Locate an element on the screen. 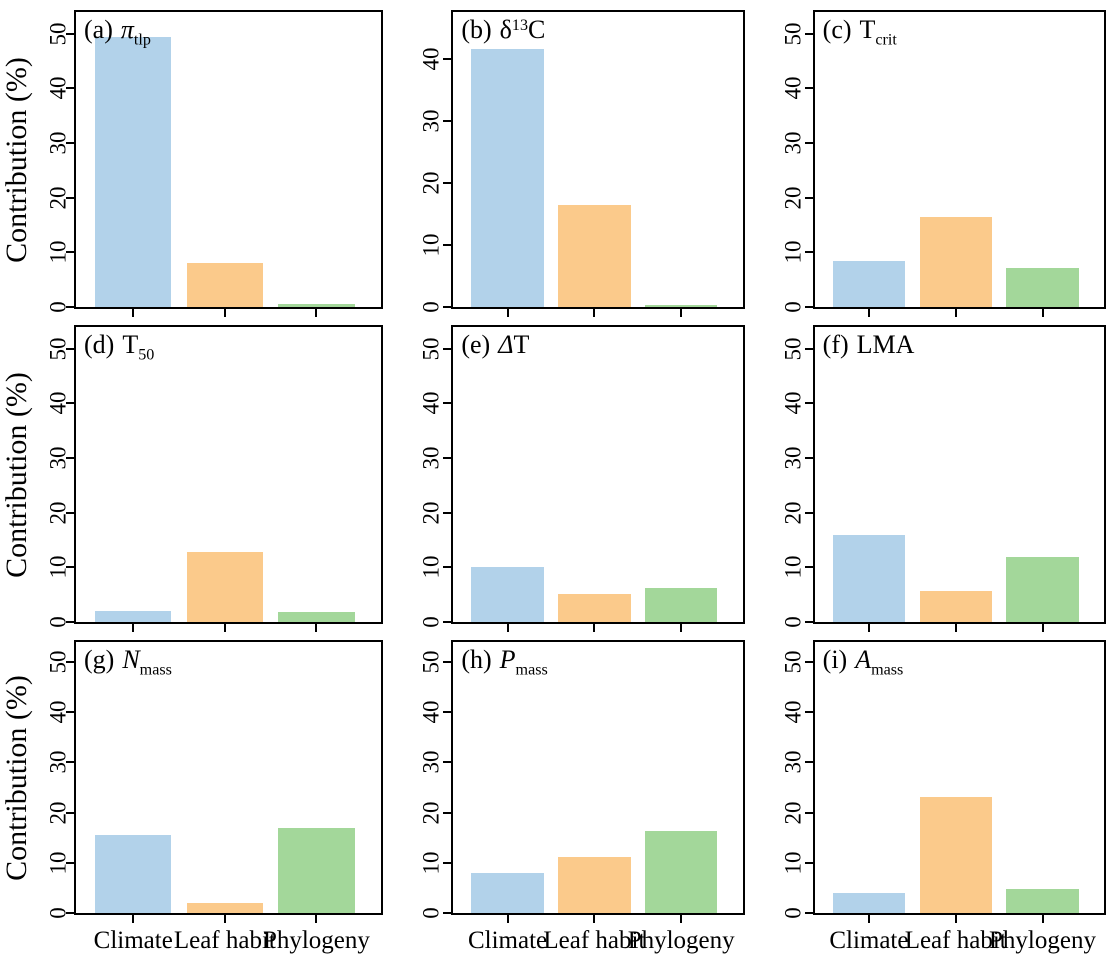  panel-title-e: (e) ΔT is located at coordinates (495, 345).